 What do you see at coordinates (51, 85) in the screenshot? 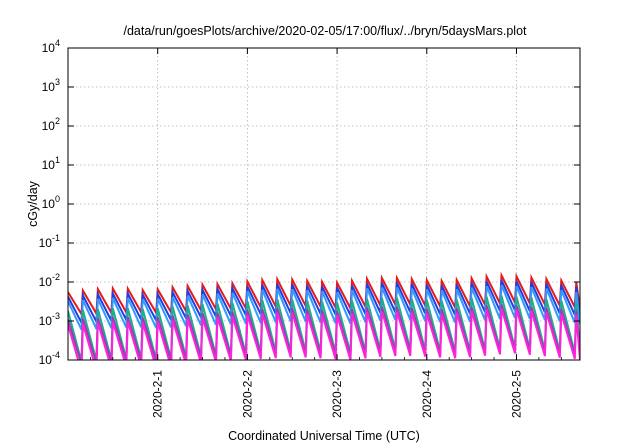
I see `y-tick-label: 10³` at bounding box center [51, 85].